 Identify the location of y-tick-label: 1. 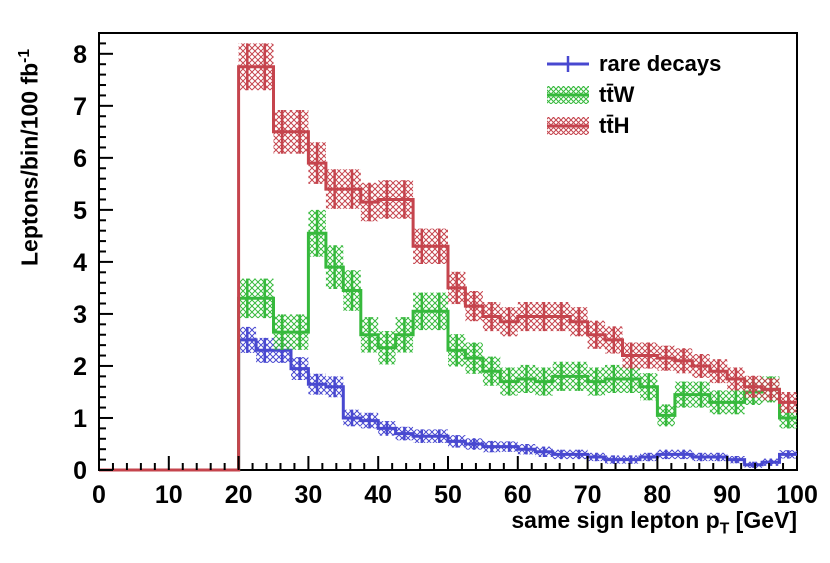
(80, 419).